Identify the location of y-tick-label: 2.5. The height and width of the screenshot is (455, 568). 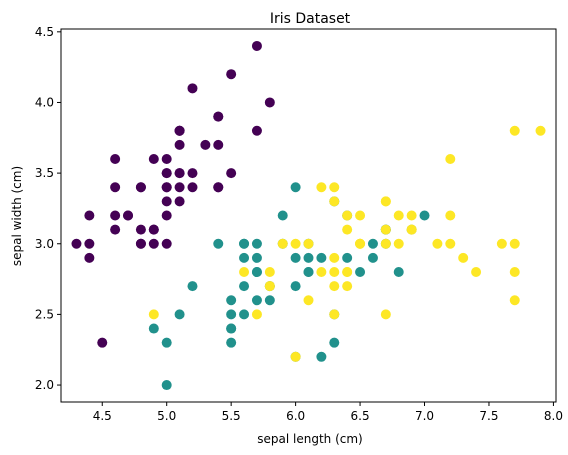
(44, 314).